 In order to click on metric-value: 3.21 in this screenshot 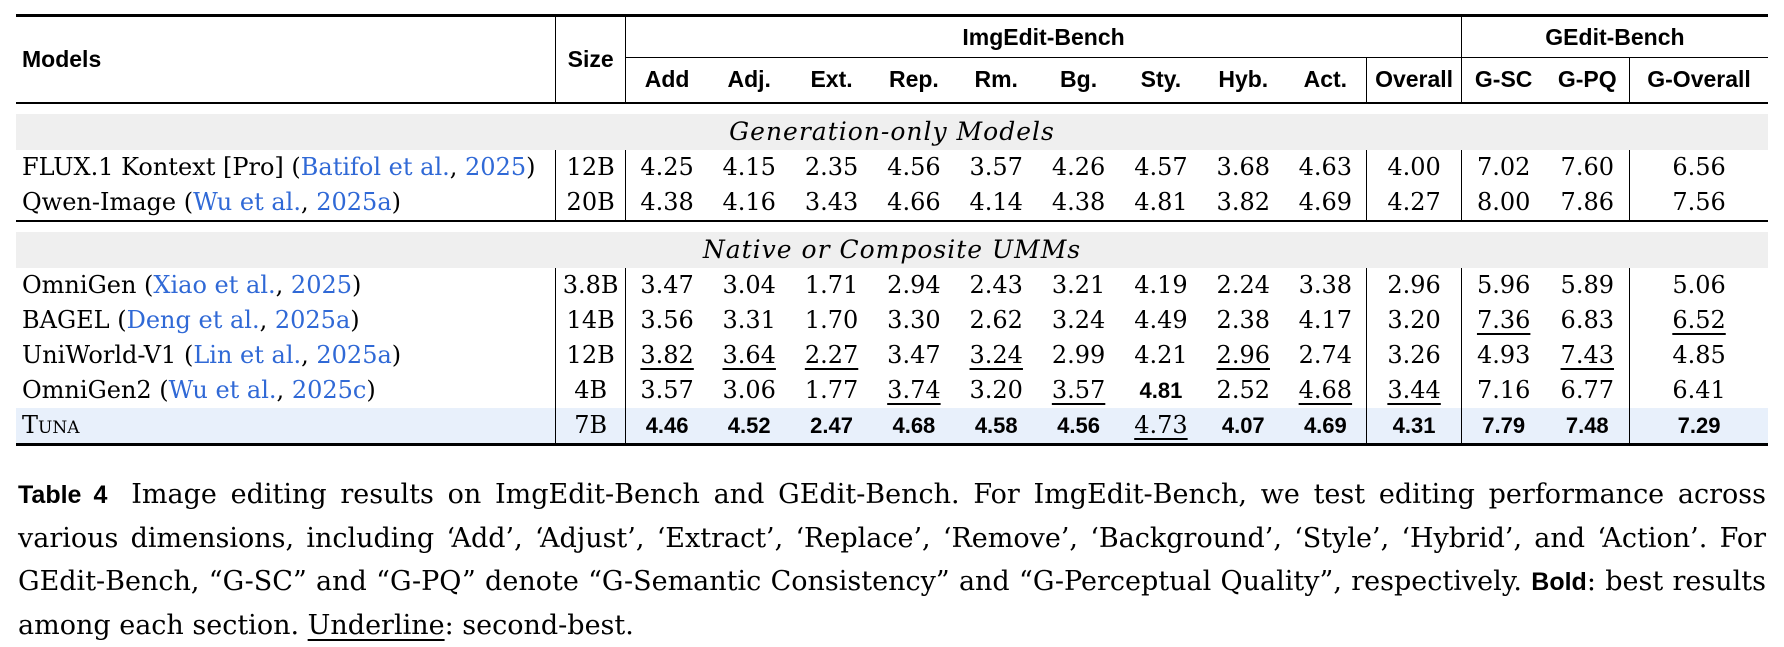, I will do `click(1078, 285)`.